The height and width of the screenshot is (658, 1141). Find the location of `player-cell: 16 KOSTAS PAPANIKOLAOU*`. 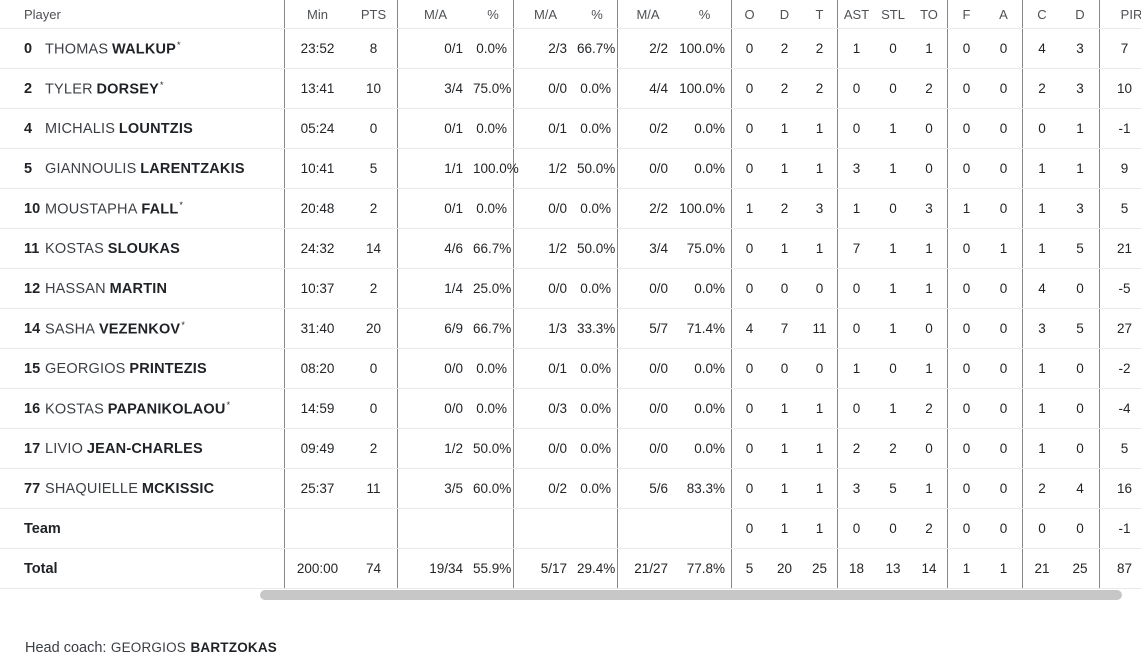

player-cell: 16 KOSTAS PAPANIKOLAOU* is located at coordinates (142, 408).